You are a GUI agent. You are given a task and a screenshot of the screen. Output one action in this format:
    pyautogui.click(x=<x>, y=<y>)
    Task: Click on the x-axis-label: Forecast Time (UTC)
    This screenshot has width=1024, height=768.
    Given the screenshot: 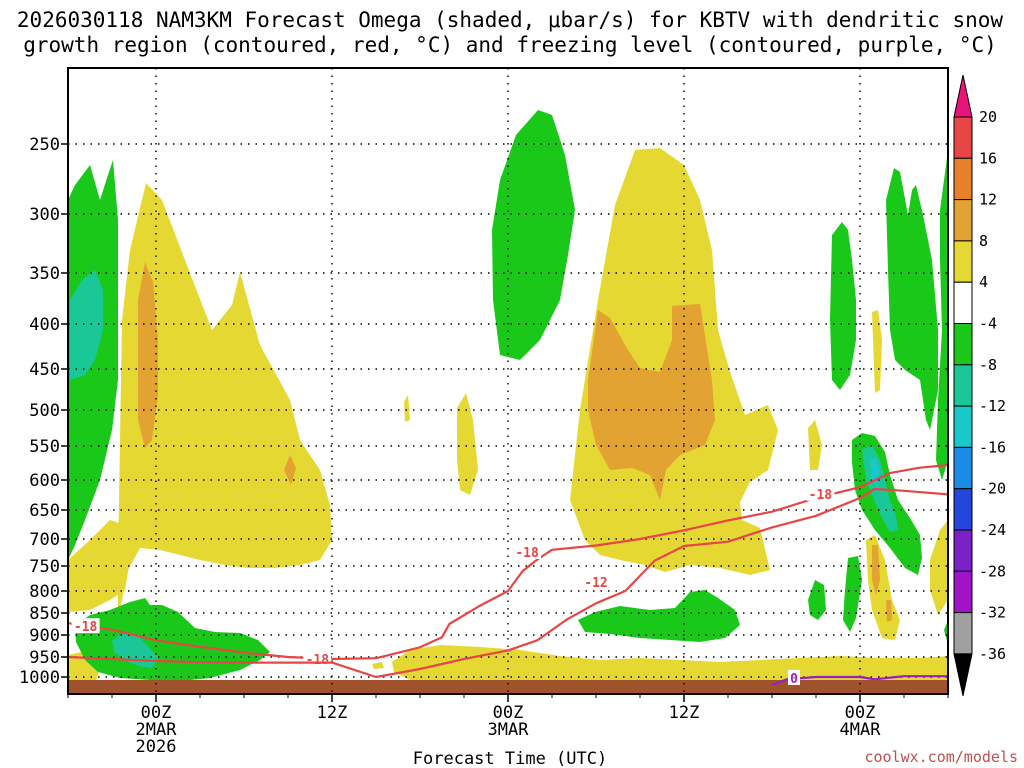 What is the action you would take?
    pyautogui.click(x=510, y=758)
    